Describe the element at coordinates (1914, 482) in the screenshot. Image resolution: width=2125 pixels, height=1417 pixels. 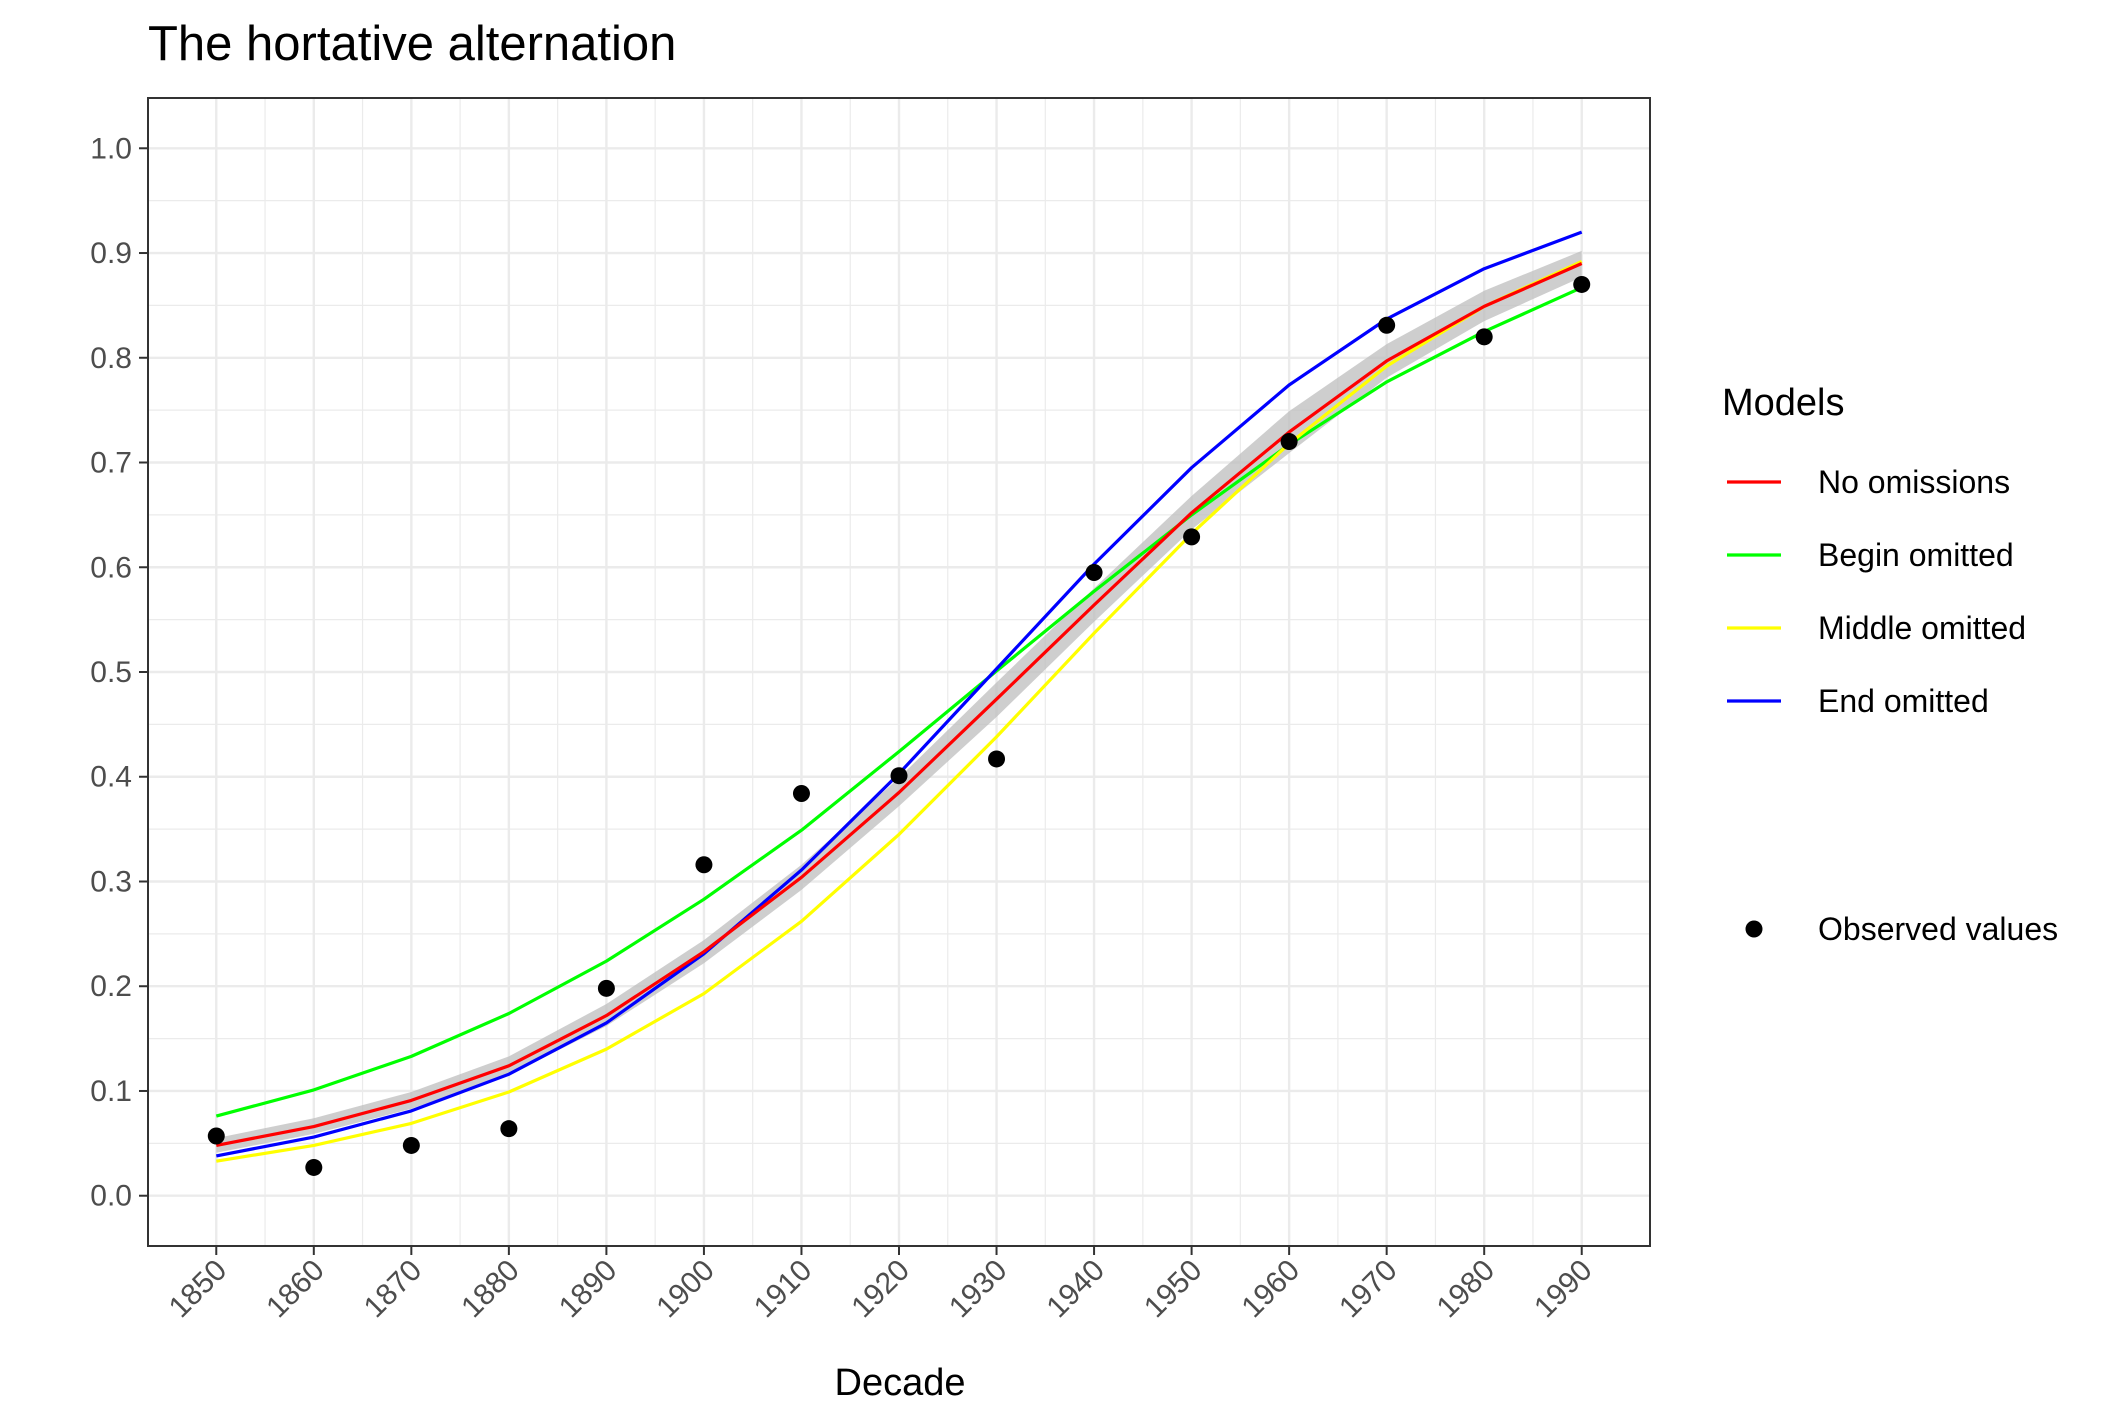
I see `legend-label: No omissions` at that location.